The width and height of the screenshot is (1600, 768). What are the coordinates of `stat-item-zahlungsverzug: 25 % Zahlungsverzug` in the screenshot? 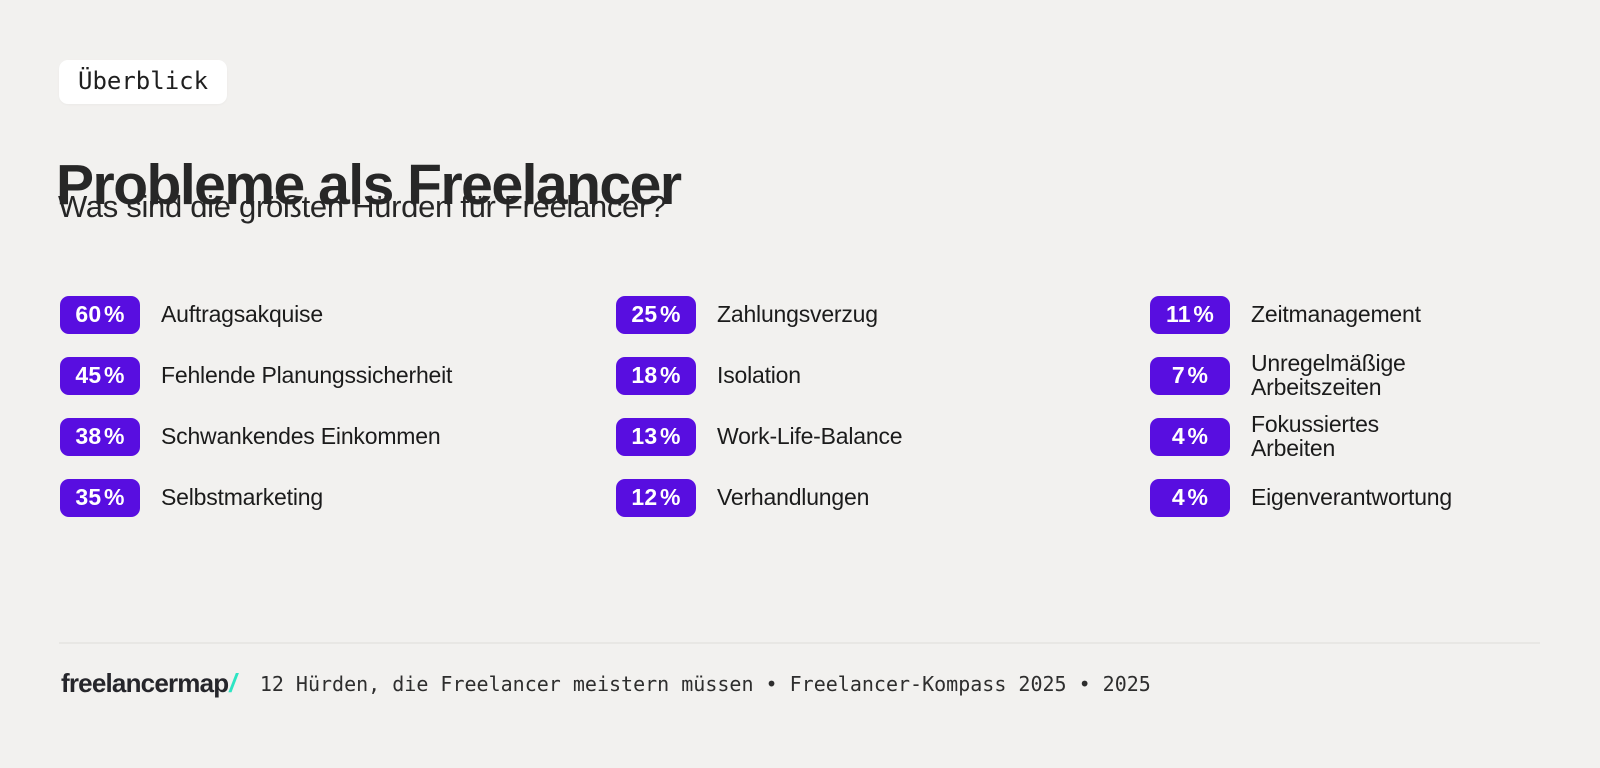 It's located at (883, 314).